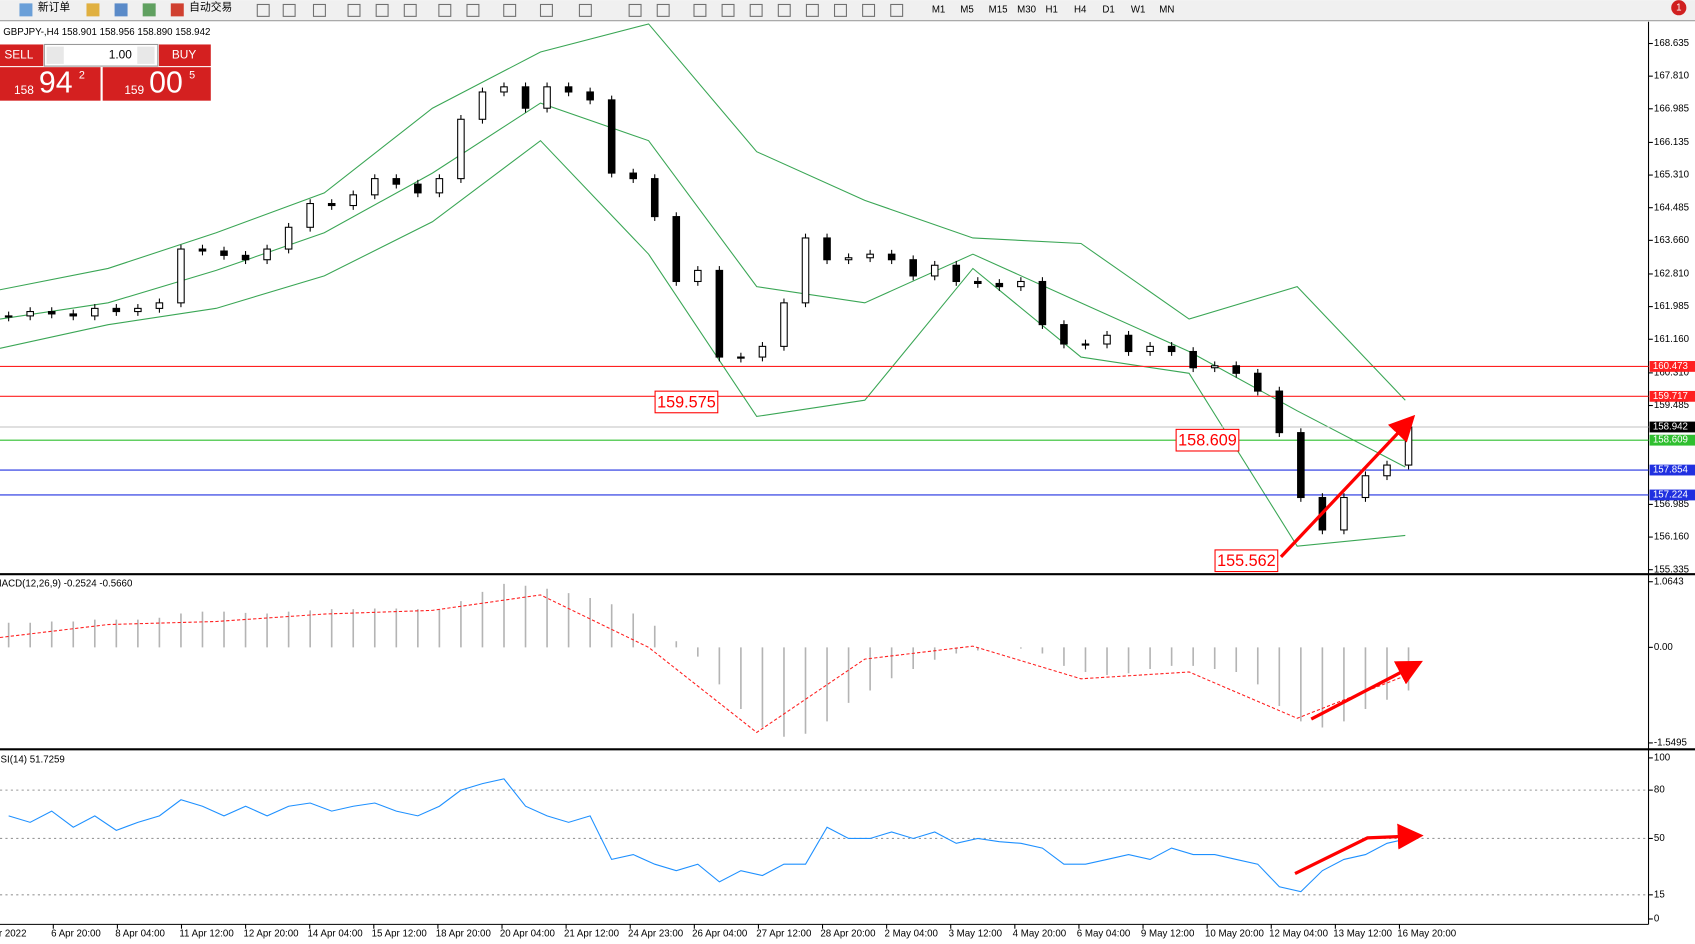  Describe the element at coordinates (1138, 9) in the screenshot. I see `timeframe-button: W1` at that location.